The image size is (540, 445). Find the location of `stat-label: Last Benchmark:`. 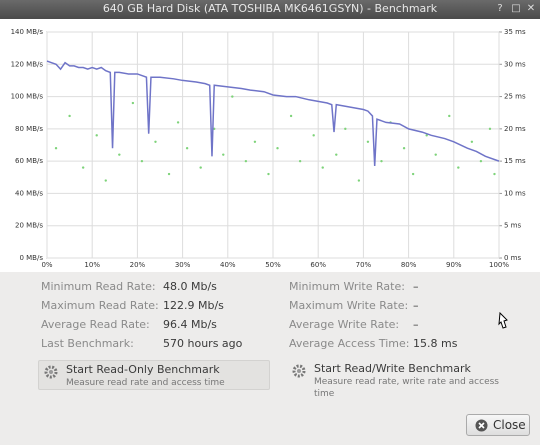

stat-label: Last Benchmark: is located at coordinates (87, 343).